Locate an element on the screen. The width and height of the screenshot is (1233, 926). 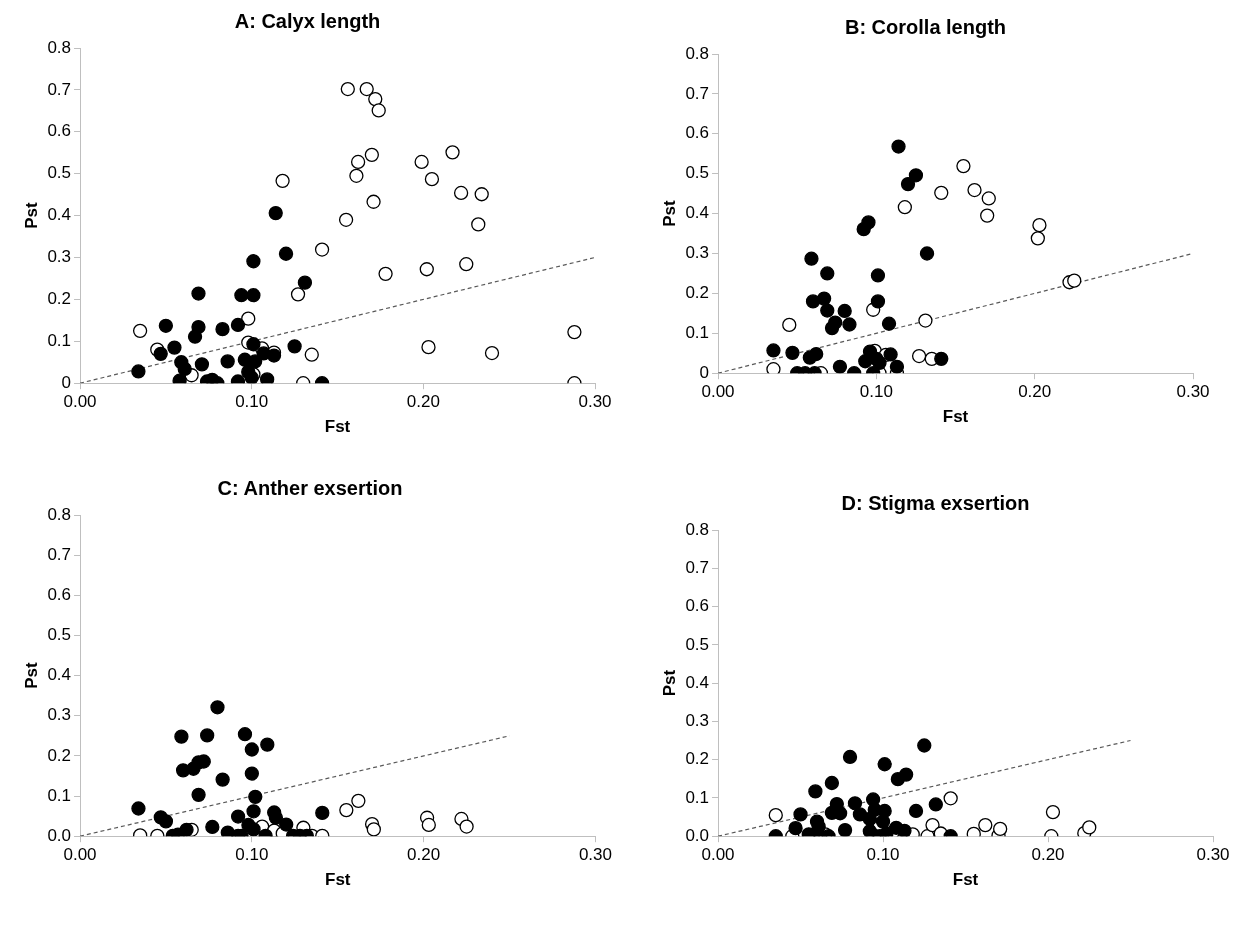
y-tick-label: 0.0 is located at coordinates (697, 835).